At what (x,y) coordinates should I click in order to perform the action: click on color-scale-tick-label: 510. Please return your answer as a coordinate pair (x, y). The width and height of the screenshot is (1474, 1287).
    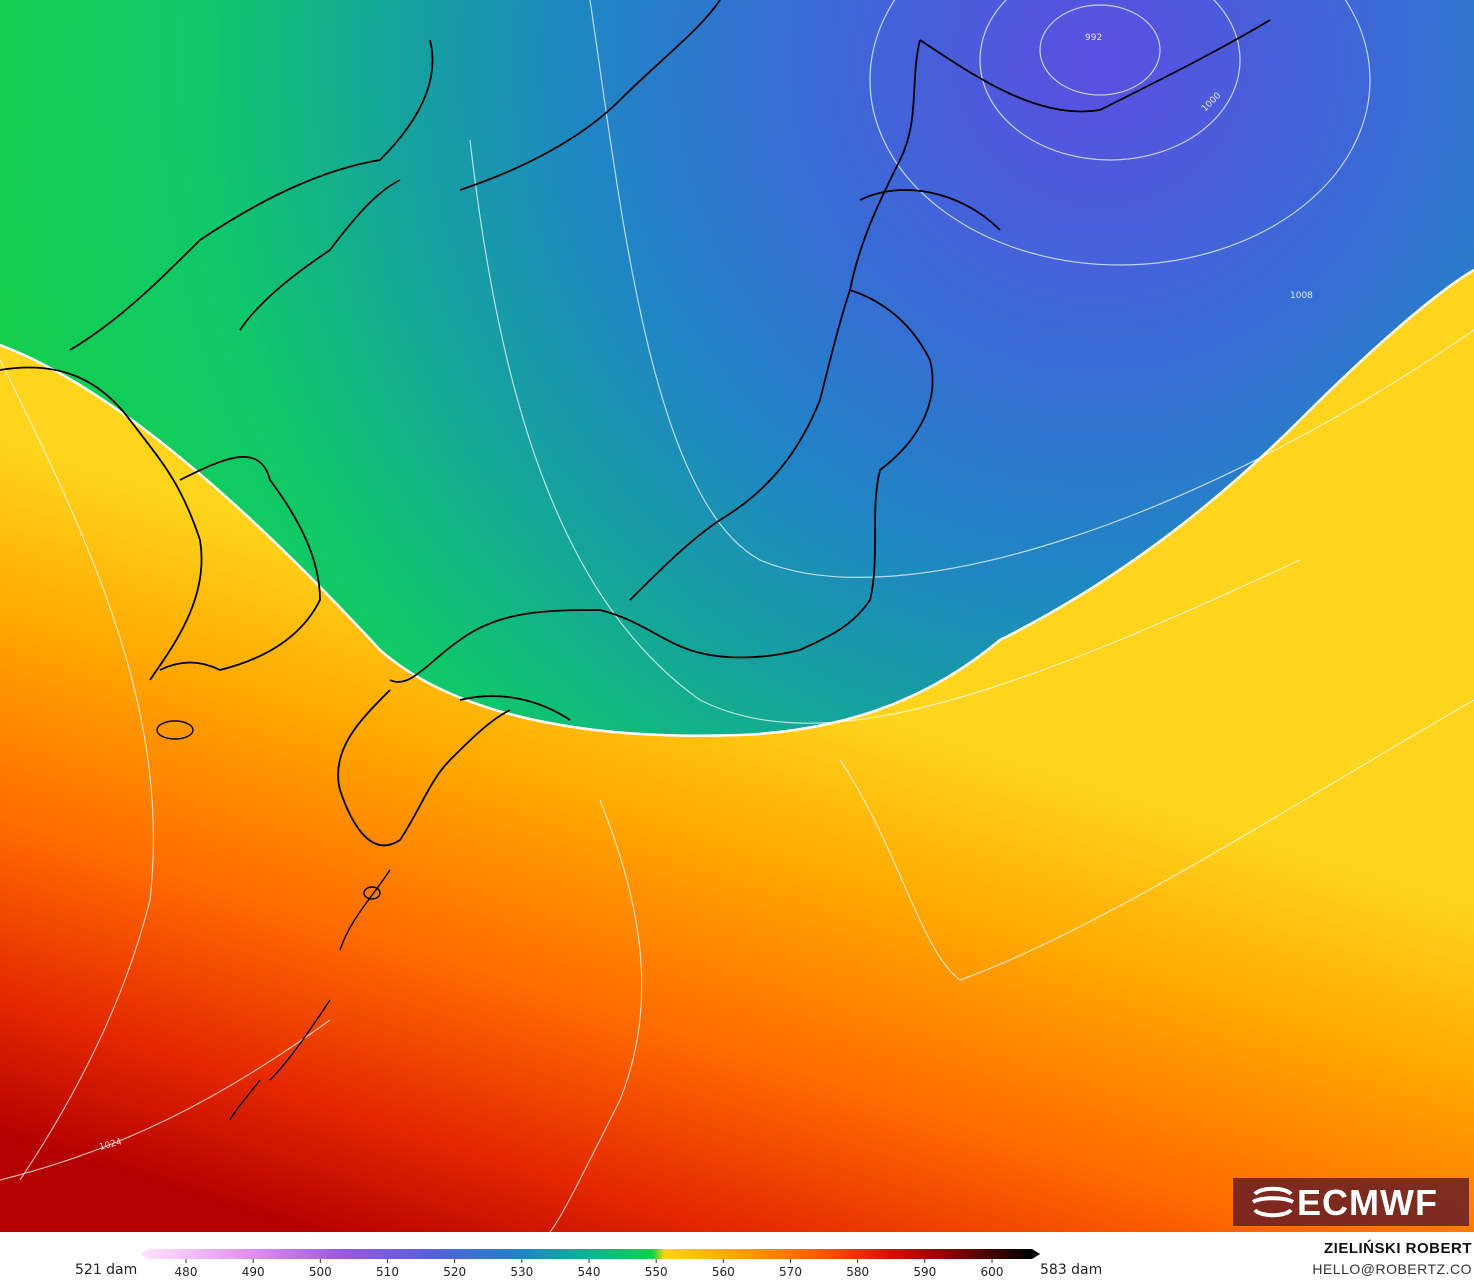
    Looking at the image, I should click on (387, 1272).